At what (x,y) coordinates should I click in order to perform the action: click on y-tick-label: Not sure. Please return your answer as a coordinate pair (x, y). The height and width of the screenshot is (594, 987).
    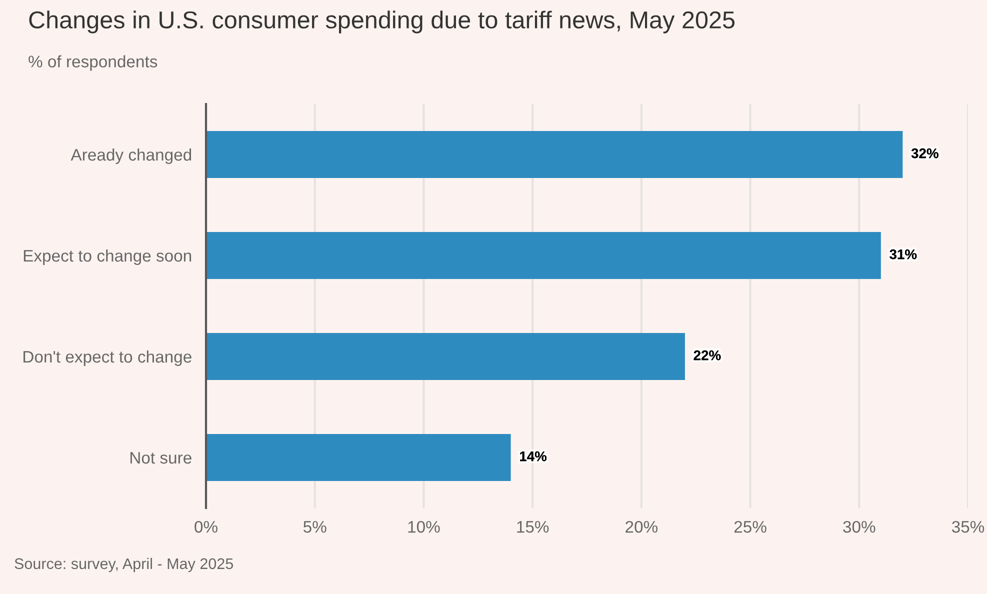
    Looking at the image, I should click on (161, 458).